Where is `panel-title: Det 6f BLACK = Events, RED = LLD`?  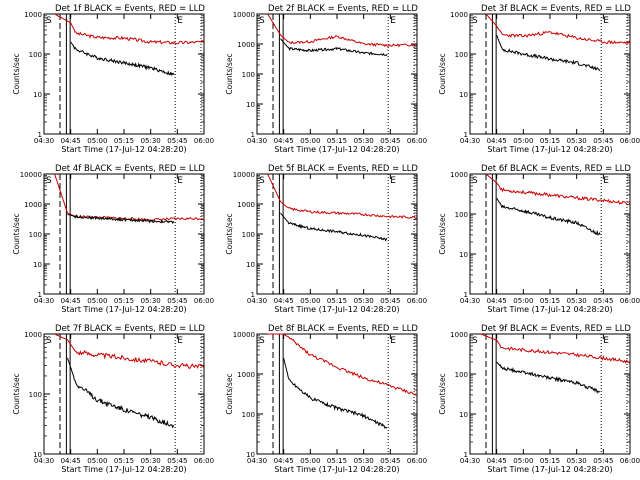 panel-title: Det 6f BLACK = Events, RED = LLD is located at coordinates (556, 169).